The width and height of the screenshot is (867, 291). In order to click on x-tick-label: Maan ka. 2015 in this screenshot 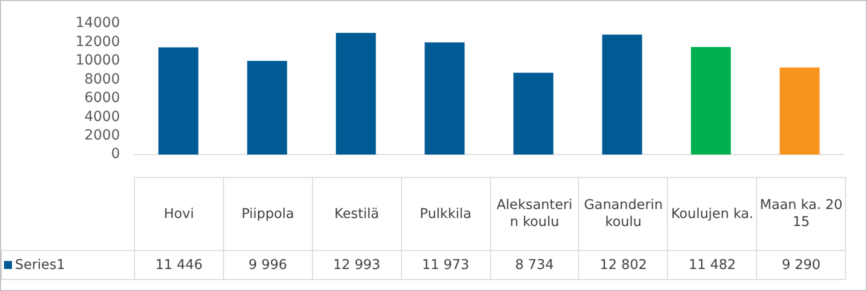, I will do `click(801, 214)`.